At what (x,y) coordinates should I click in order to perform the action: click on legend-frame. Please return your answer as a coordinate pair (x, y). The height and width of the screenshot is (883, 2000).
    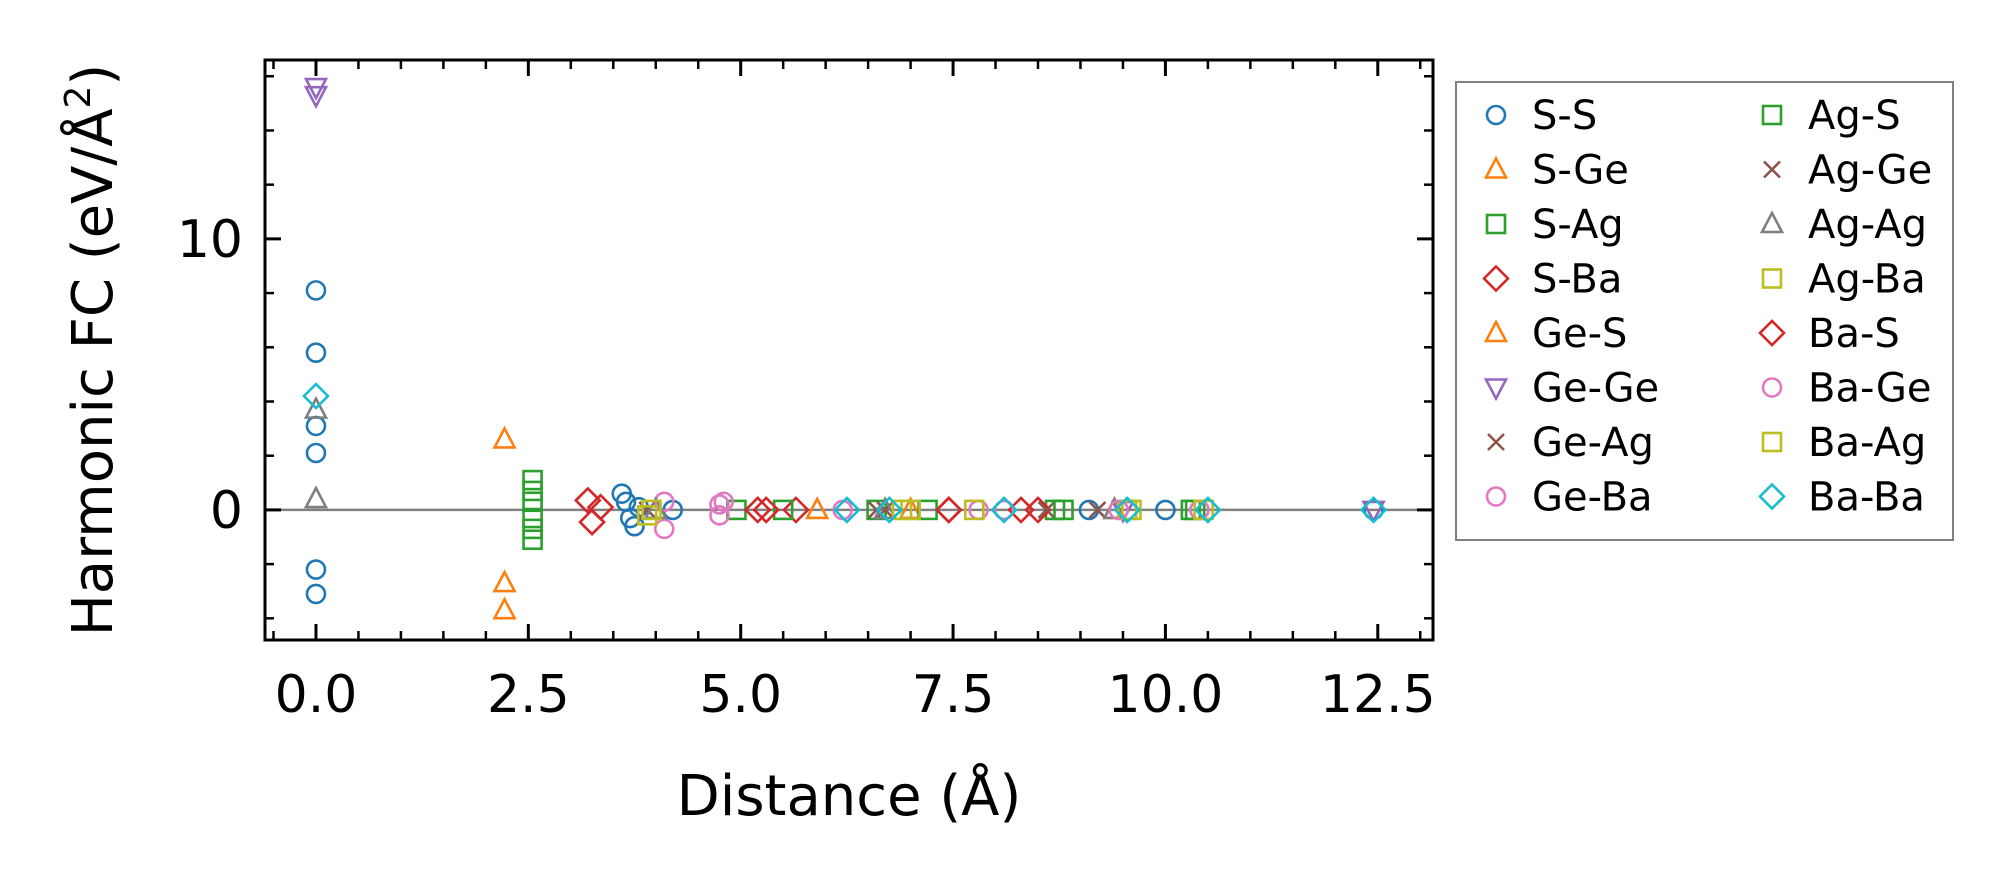
    Looking at the image, I should click on (1704, 311).